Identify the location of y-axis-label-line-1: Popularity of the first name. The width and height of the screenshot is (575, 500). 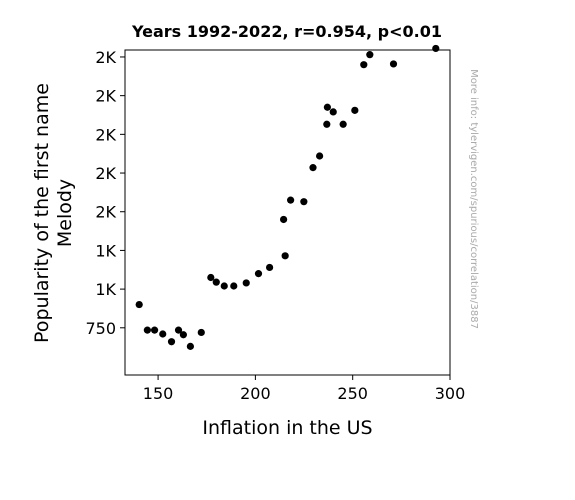
(42, 213).